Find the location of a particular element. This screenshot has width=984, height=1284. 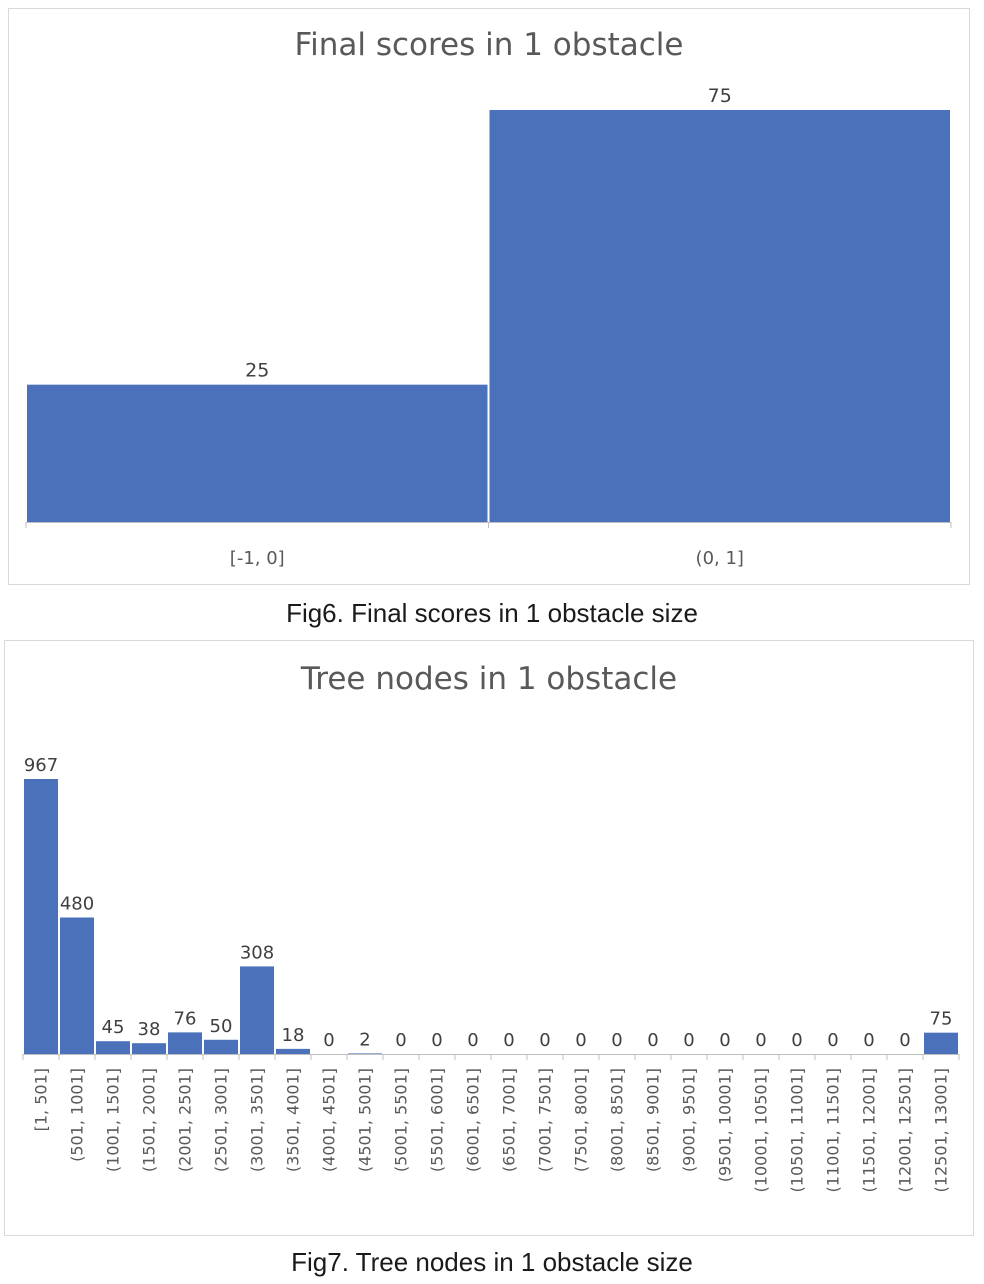

tick-label: (5001, 5501] is located at coordinates (401, 1120).